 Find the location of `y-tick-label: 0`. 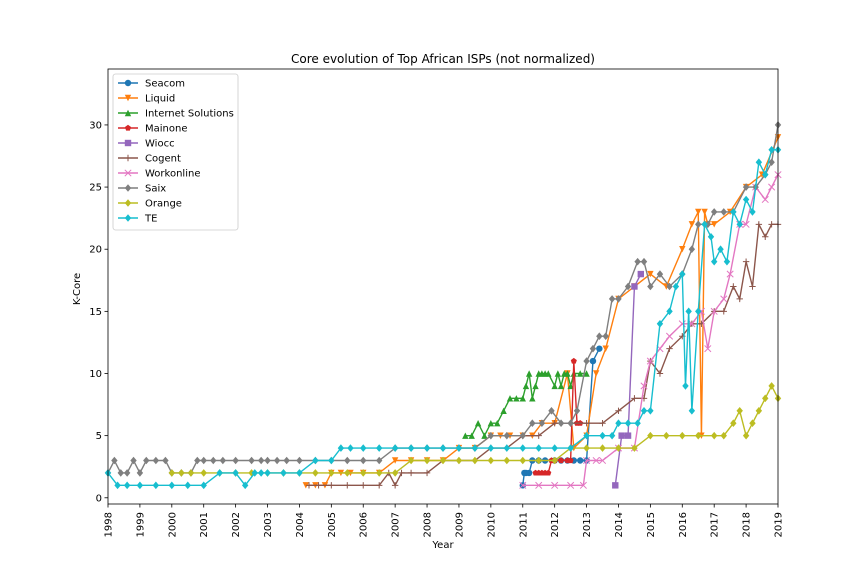

y-tick-label: 0 is located at coordinates (99, 498).